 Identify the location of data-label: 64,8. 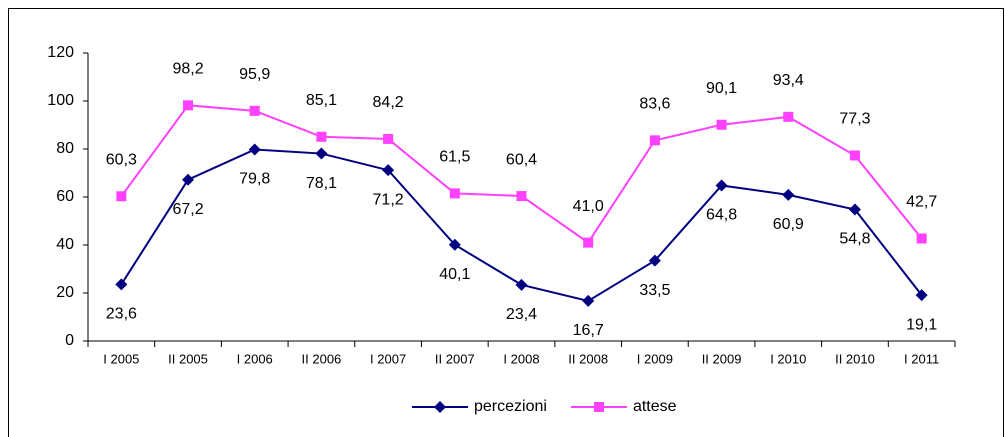
(721, 215).